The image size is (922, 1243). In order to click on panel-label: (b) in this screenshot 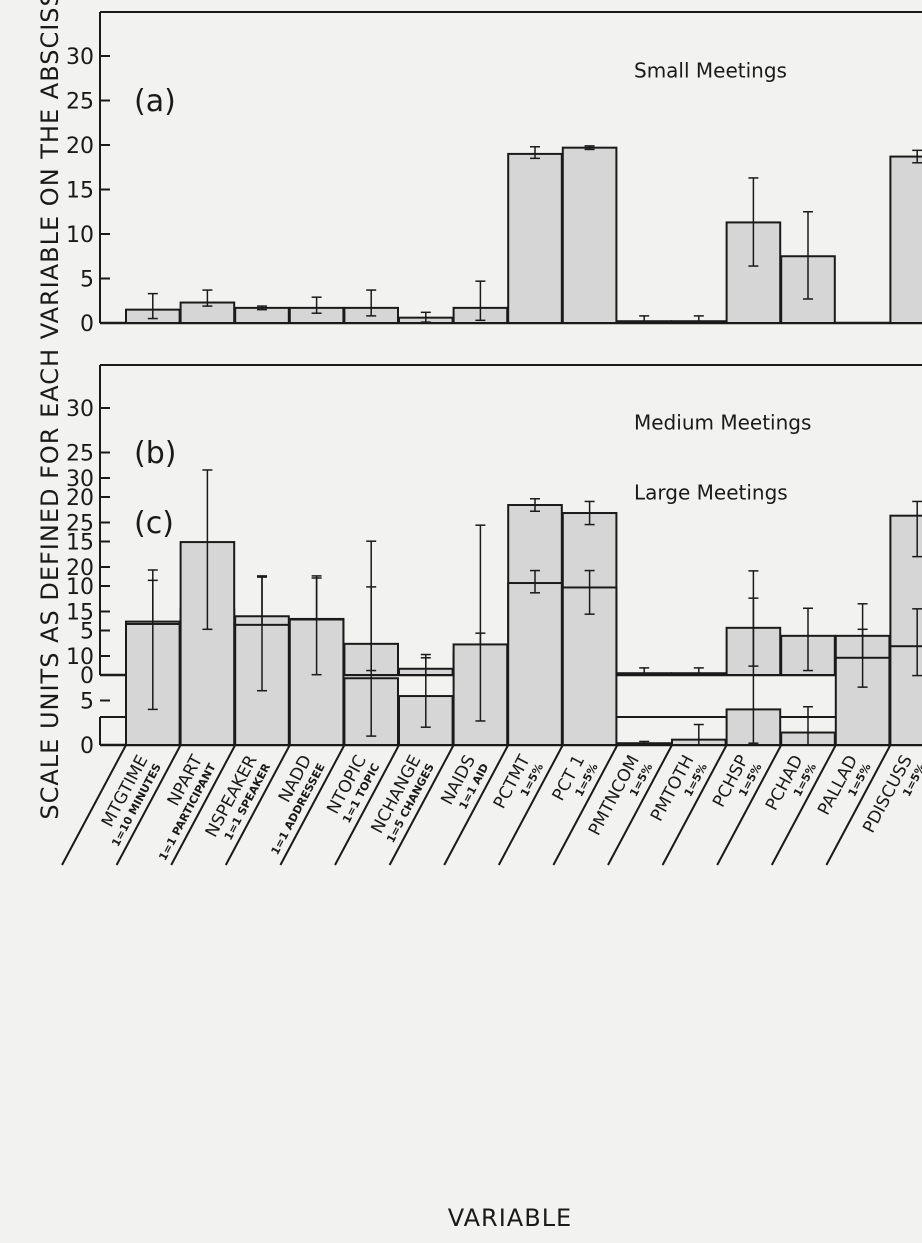, I will do `click(155, 453)`.